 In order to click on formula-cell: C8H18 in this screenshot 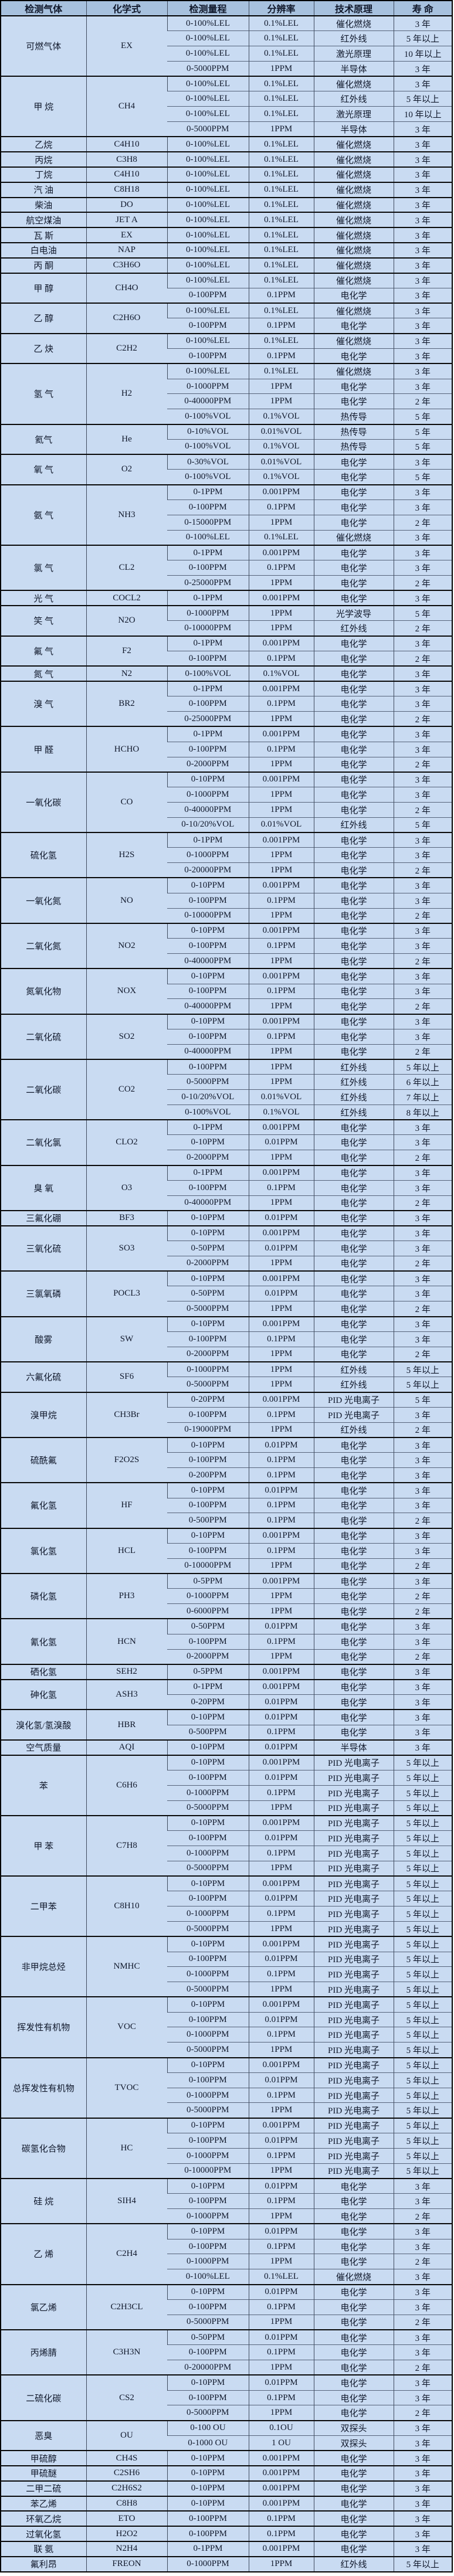, I will do `click(126, 190)`.